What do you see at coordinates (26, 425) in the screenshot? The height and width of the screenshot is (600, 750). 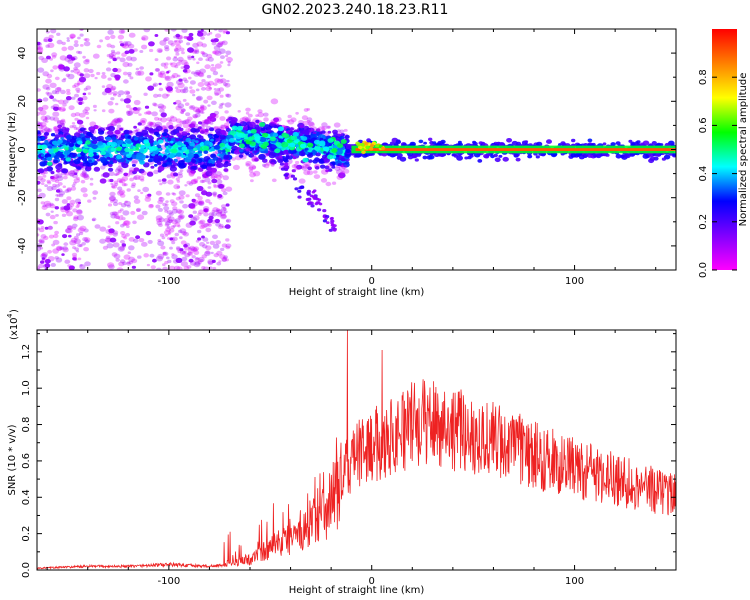 I see `y-tick-label: 0.8` at bounding box center [26, 425].